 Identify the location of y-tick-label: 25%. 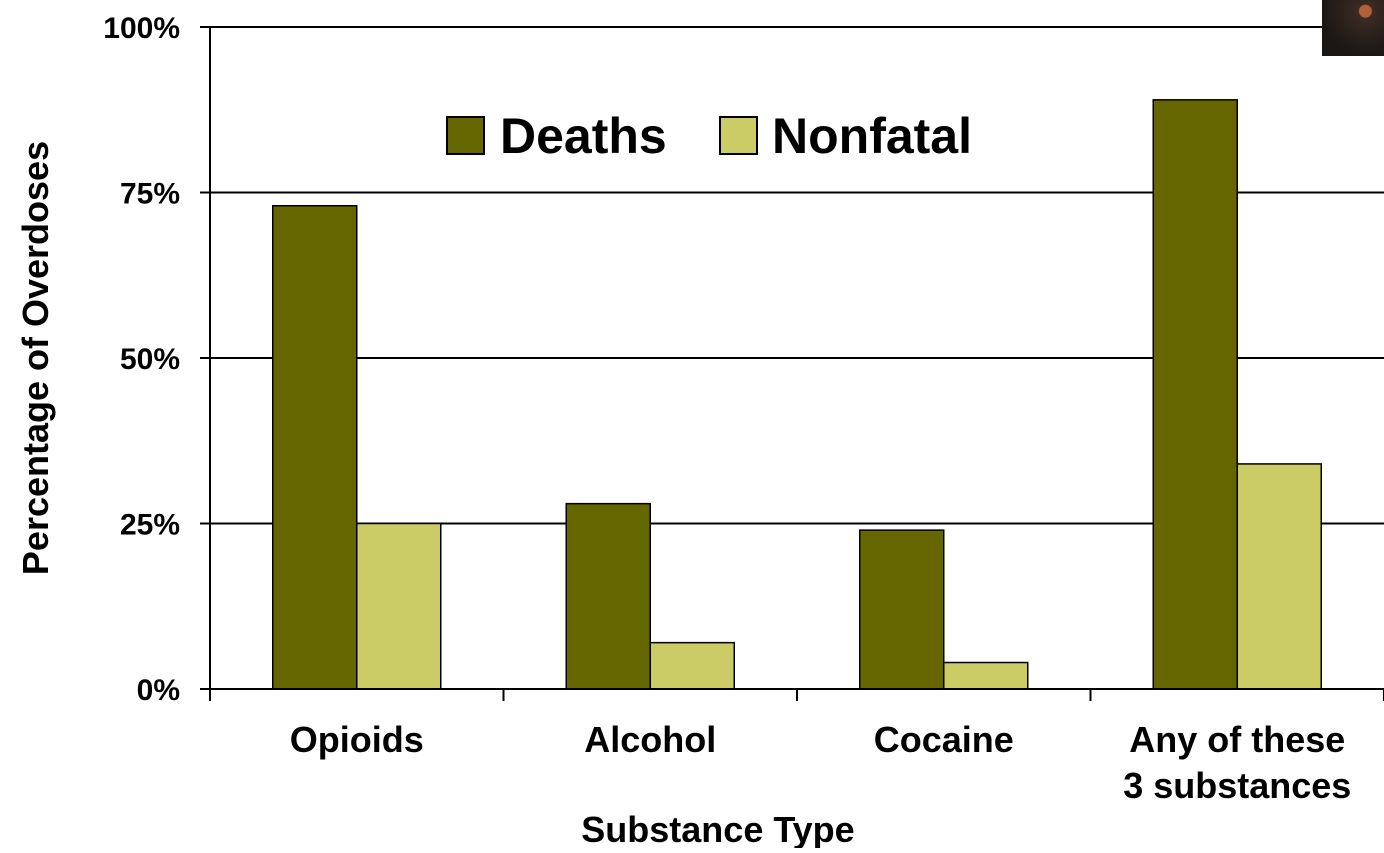
(150, 525).